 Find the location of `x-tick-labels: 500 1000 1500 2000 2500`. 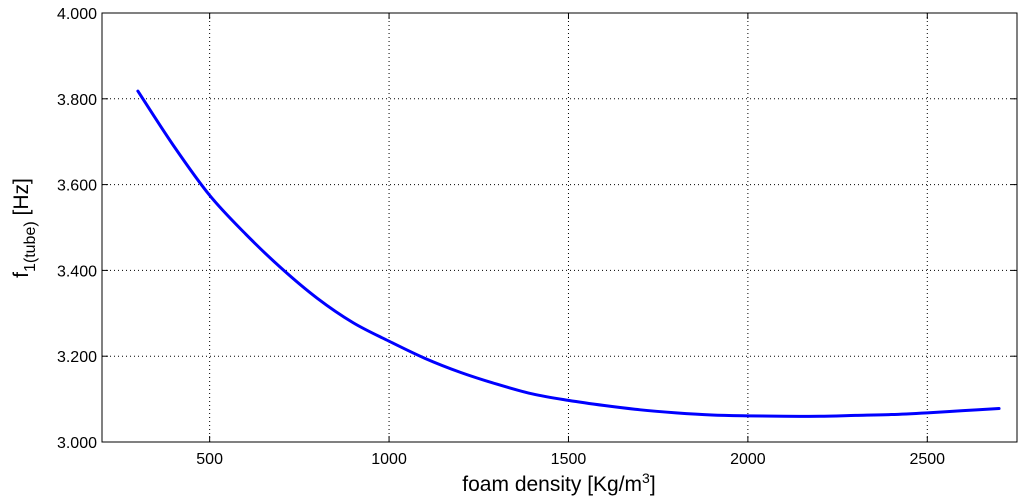

x-tick-labels: 500 1000 1500 2000 2500 is located at coordinates (570, 459).